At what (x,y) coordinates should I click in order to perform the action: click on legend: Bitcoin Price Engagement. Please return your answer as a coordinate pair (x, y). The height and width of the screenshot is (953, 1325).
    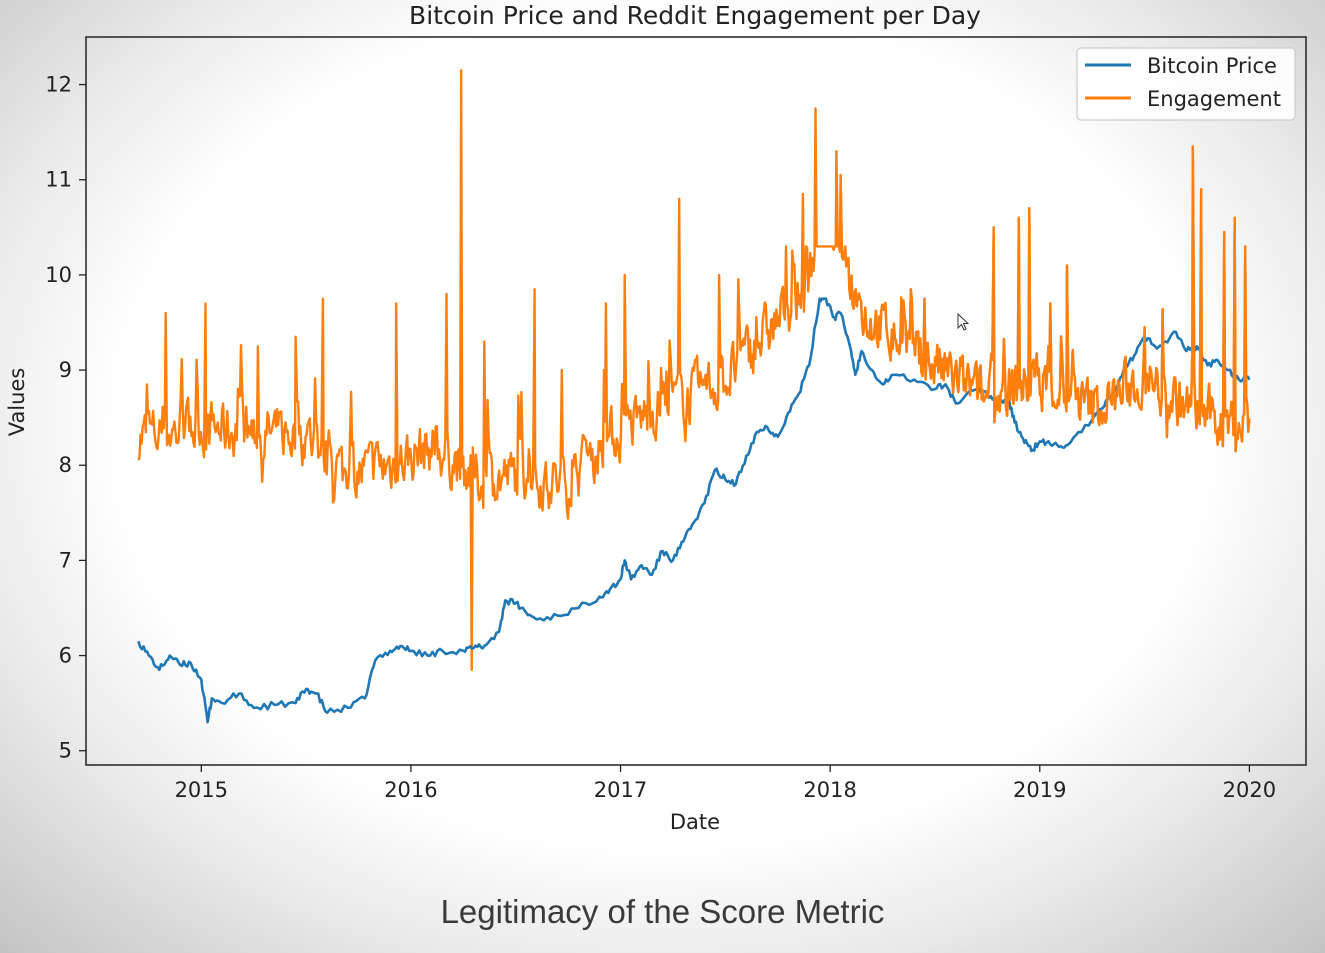
    Looking at the image, I should click on (1186, 84).